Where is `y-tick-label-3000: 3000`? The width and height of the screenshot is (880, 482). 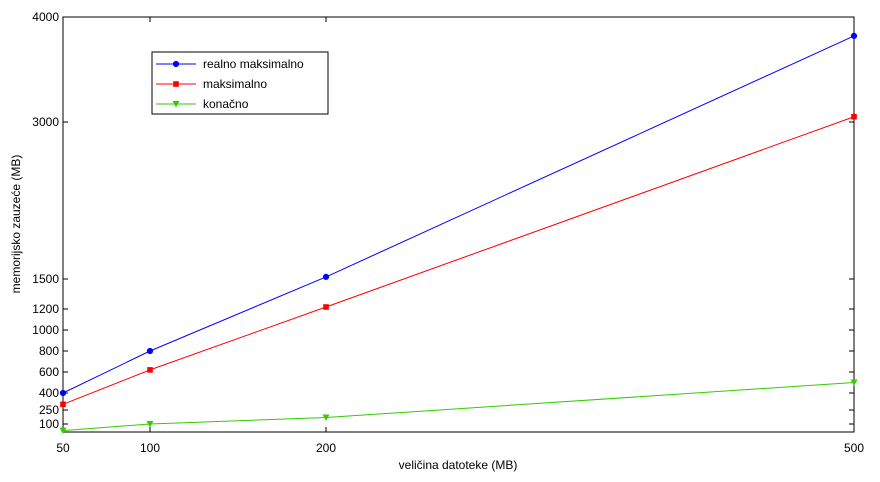
y-tick-label-3000: 3000 is located at coordinates (45, 122).